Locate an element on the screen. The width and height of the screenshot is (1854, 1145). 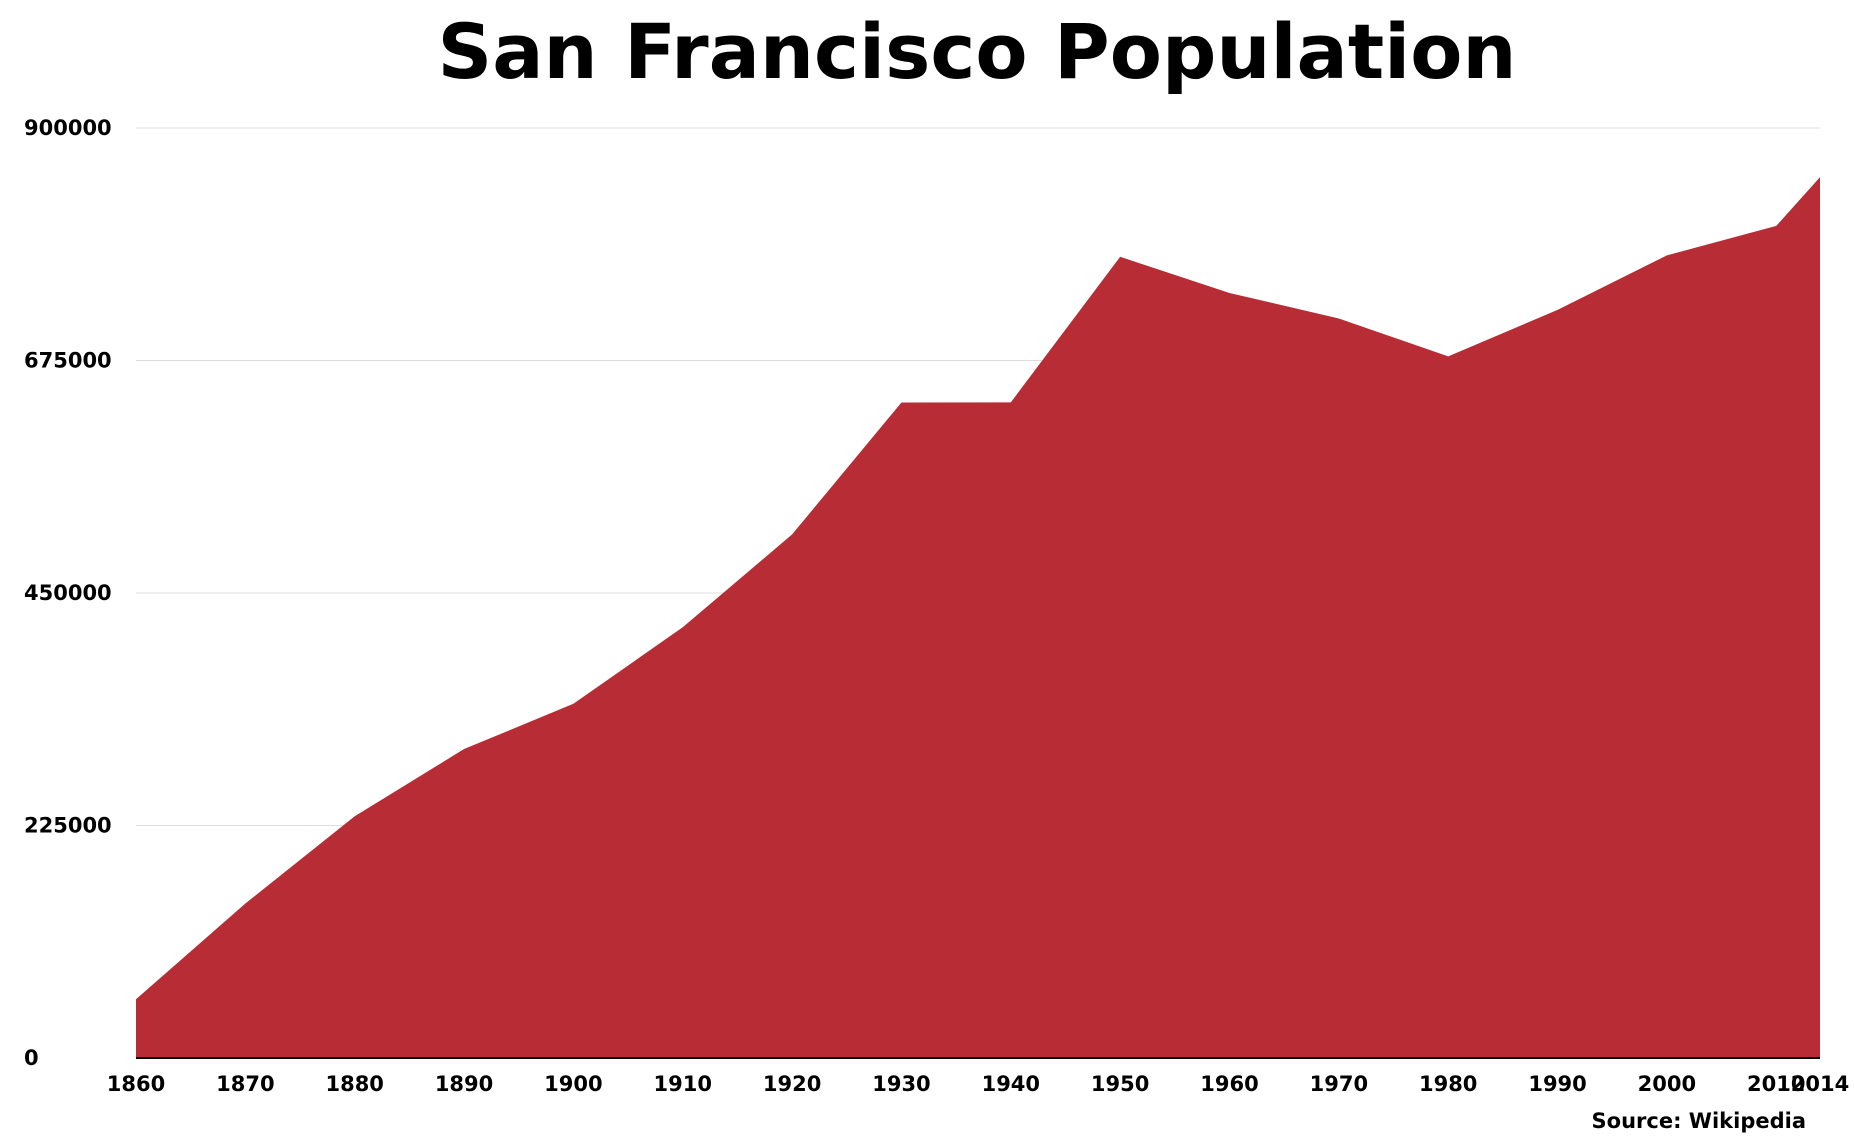
x-tick-label: 1890 is located at coordinates (464, 1084).